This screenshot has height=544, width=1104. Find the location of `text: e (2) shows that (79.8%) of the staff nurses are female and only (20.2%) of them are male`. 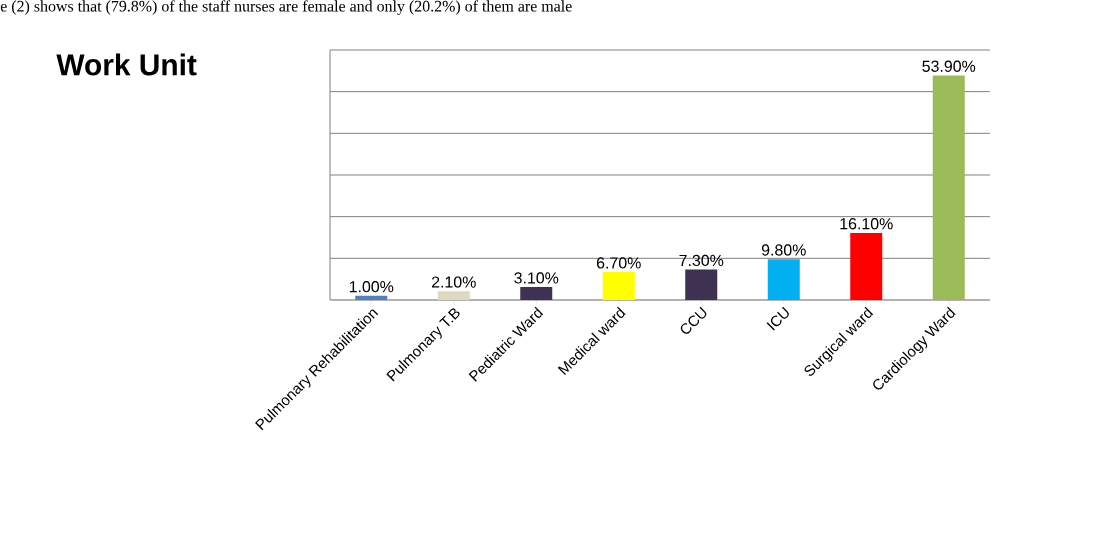

text: e (2) shows that (79.8%) of the staff nurses are female and only (20.2%) of them are male is located at coordinates (286, 7).